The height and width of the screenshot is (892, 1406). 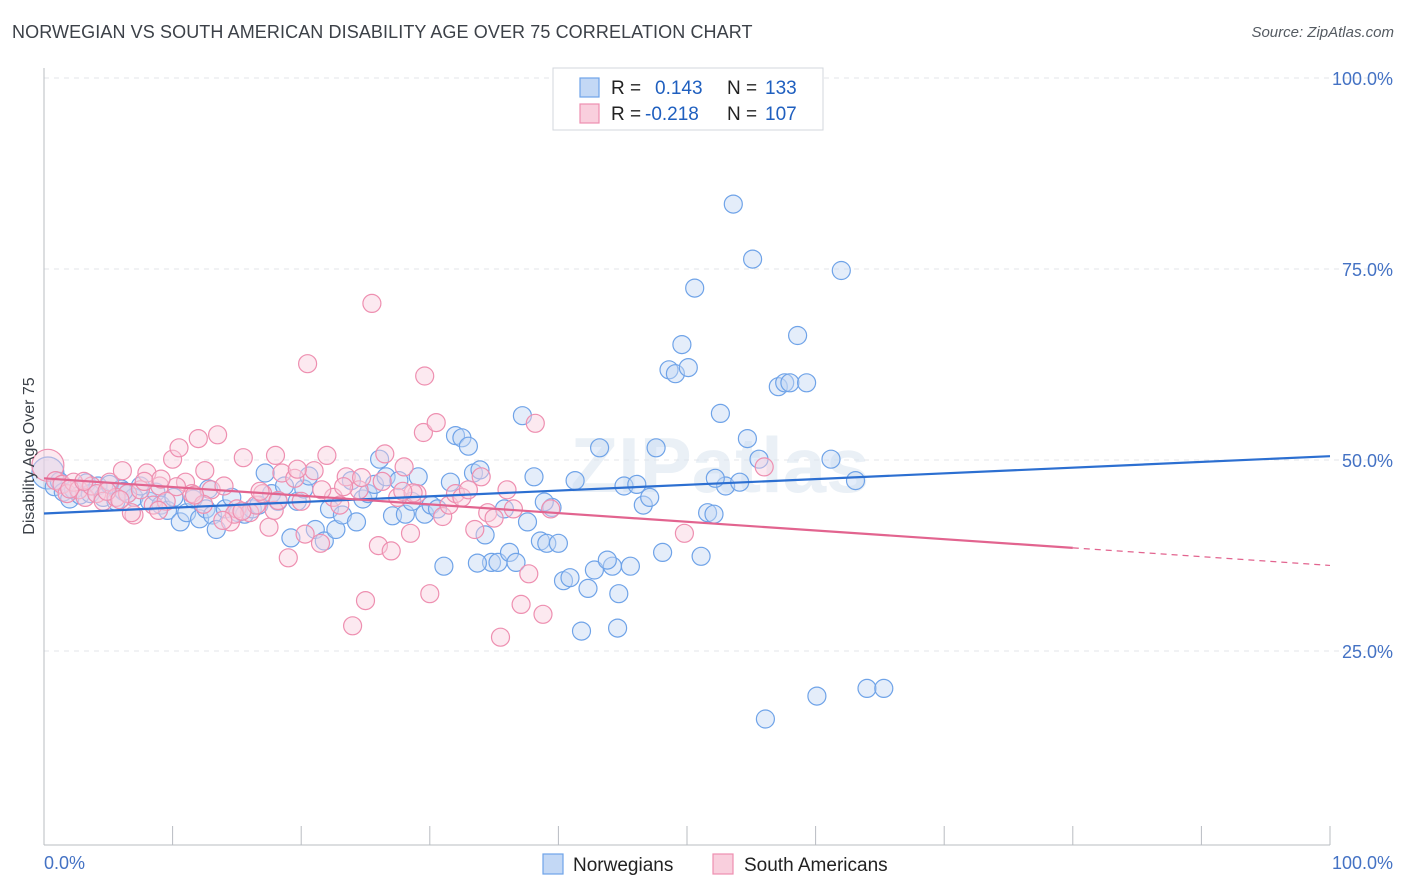 I want to click on legend-swatch-south-americans, so click(x=723, y=864).